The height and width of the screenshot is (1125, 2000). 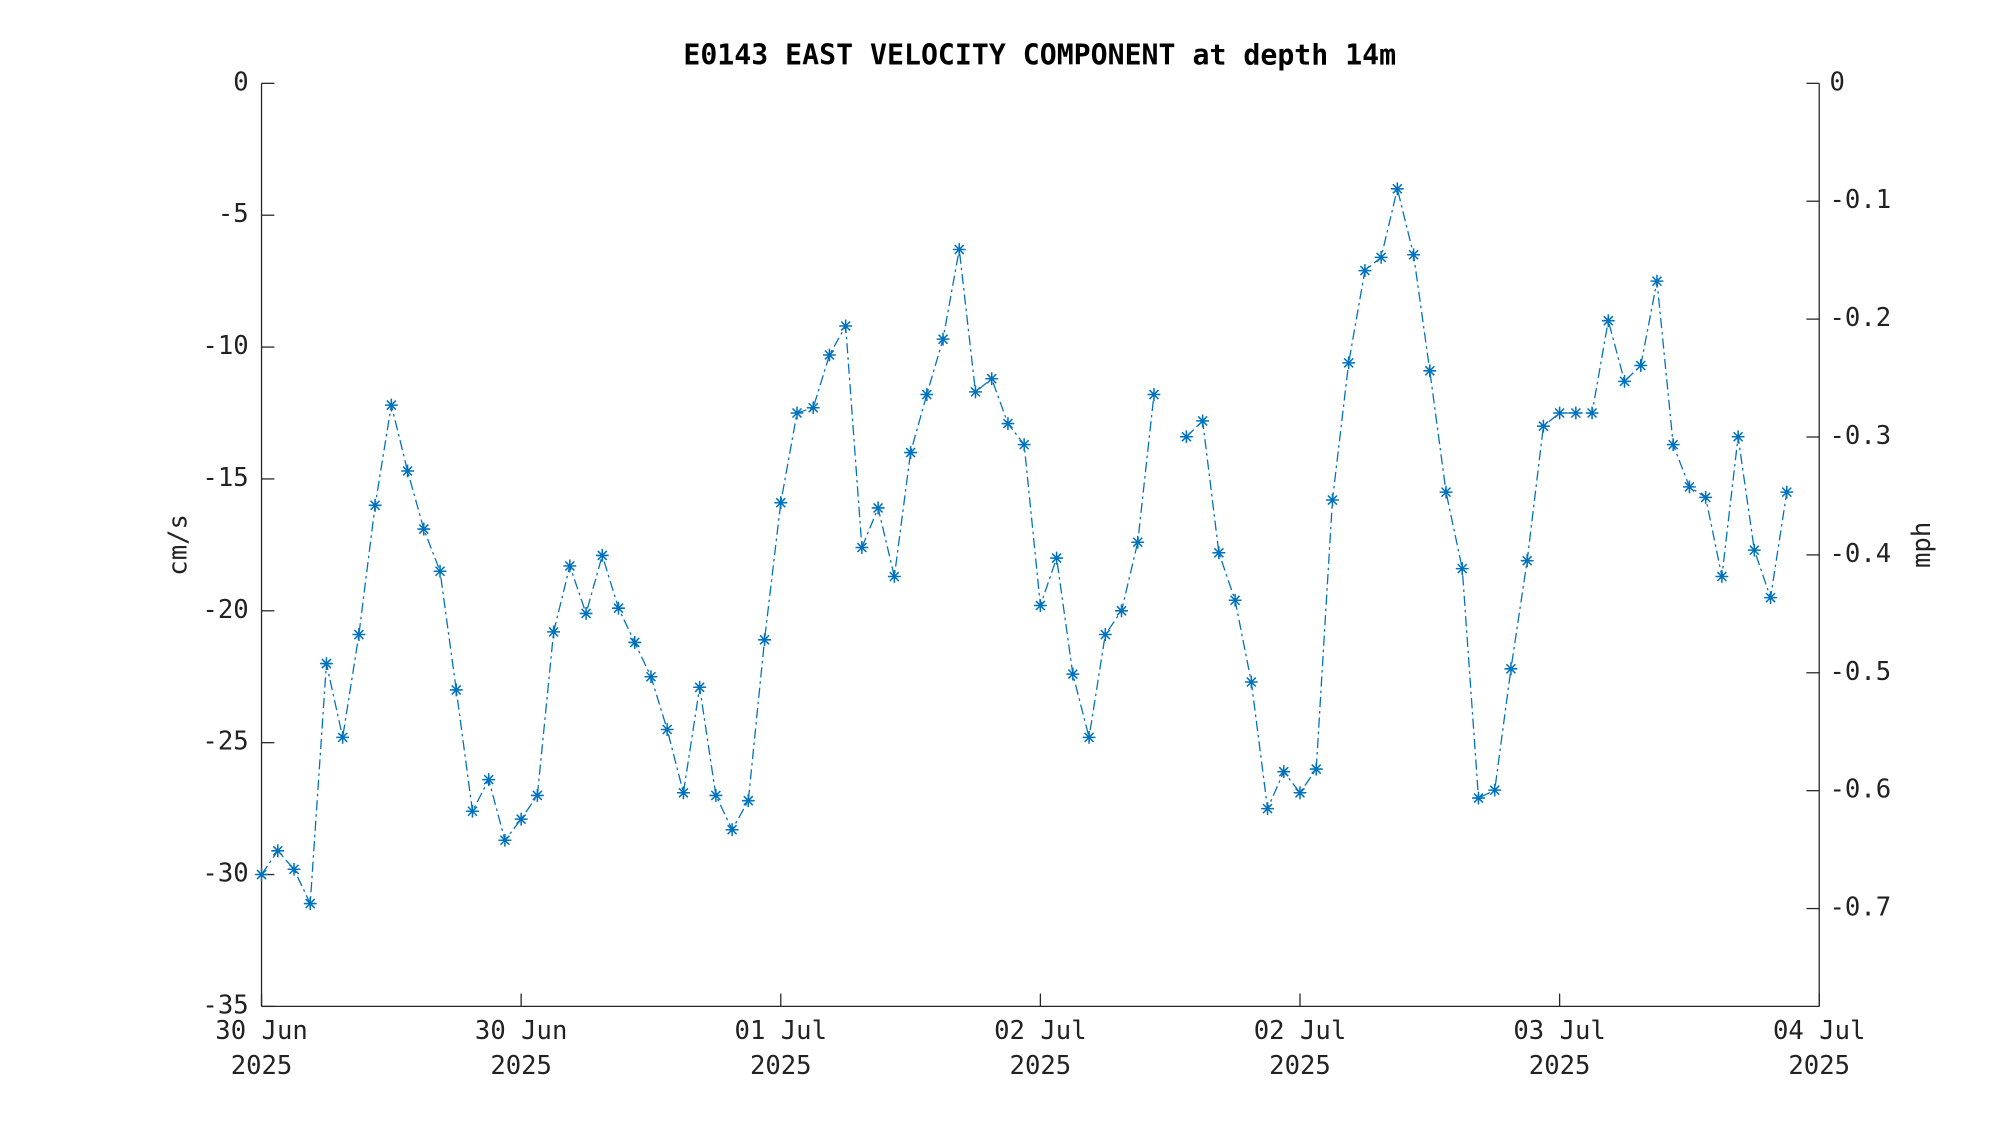 I want to click on x-tick-label: 30 Jun 2025, so click(x=261, y=1049).